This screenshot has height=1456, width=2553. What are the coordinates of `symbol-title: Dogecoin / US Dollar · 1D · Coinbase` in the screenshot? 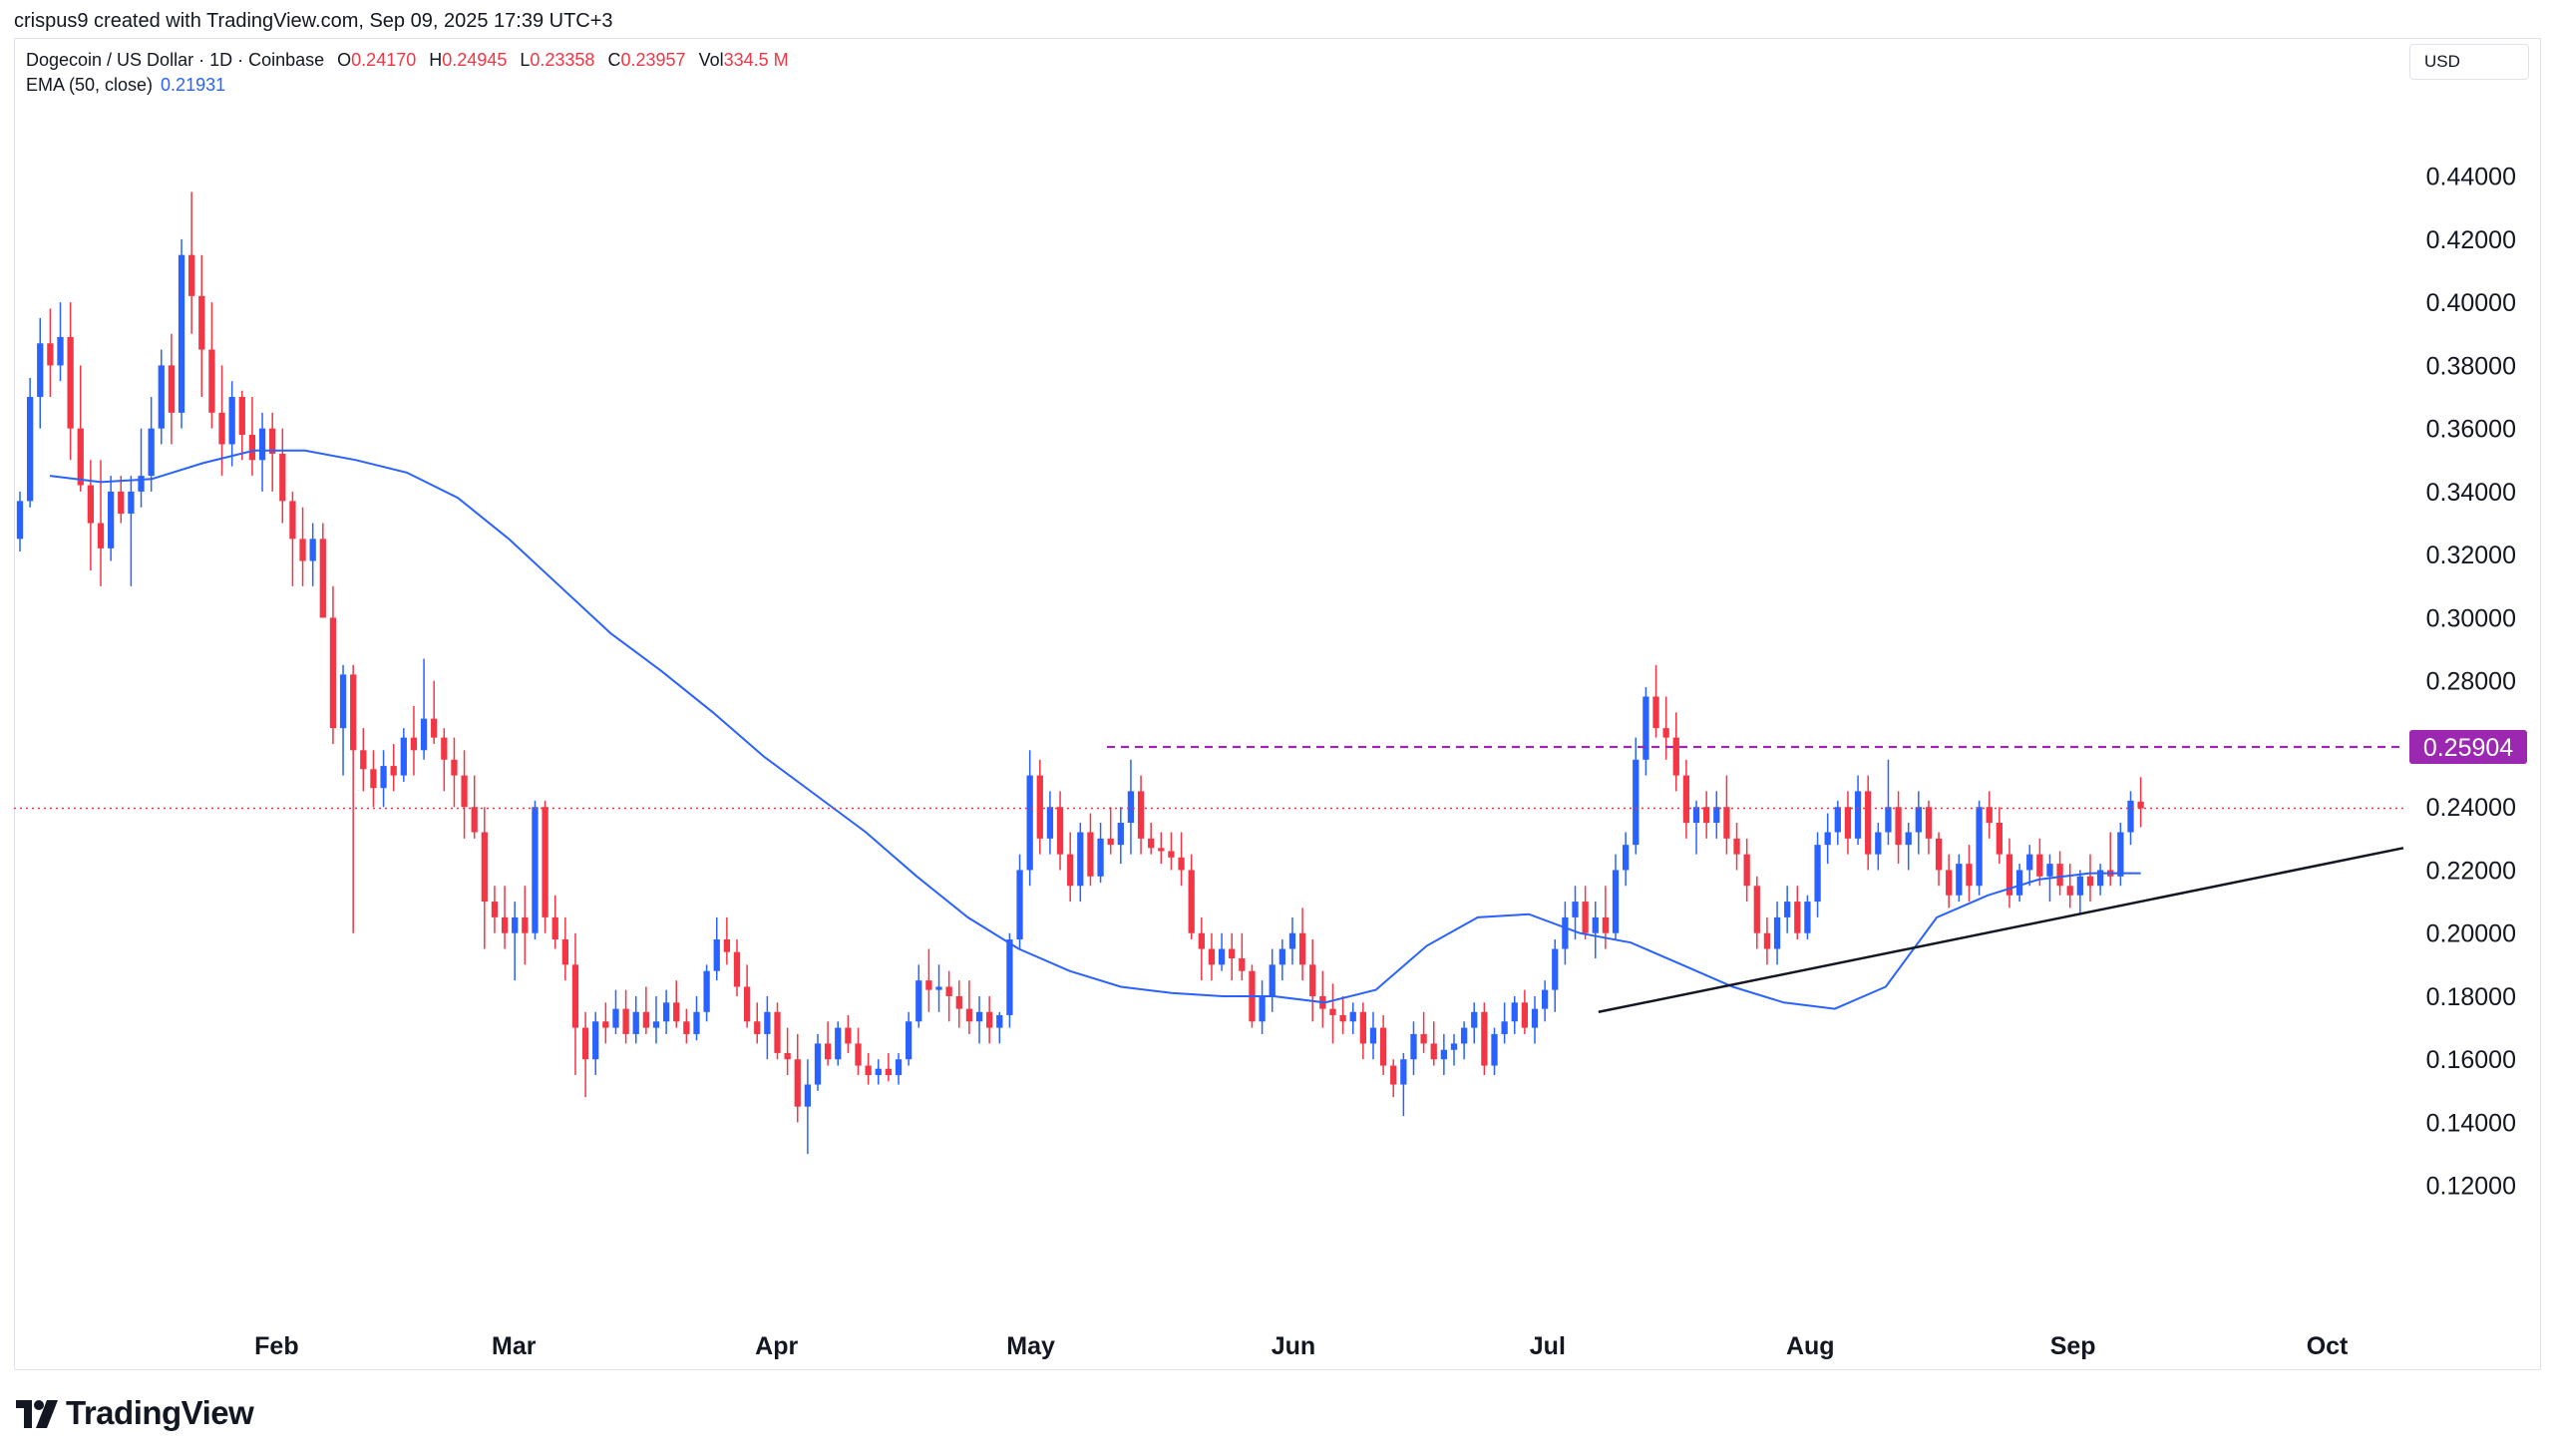 It's located at (176, 60).